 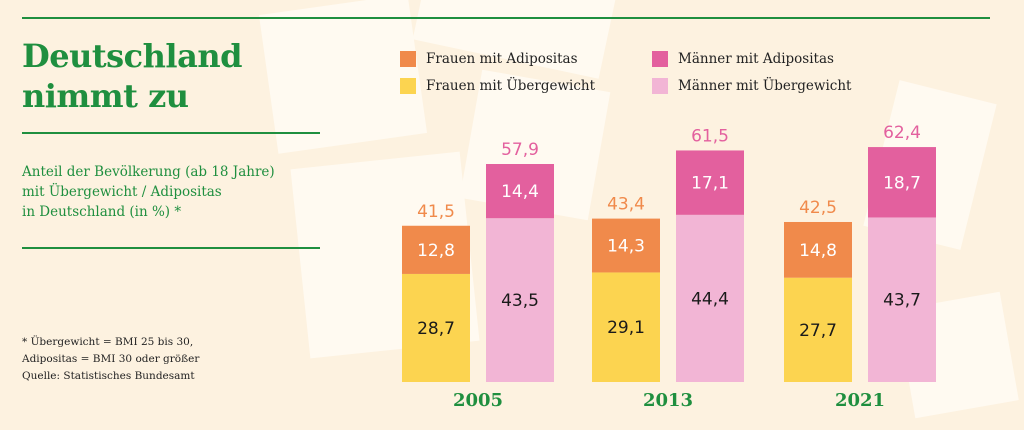 I want to click on total-value-label: 41,5, so click(x=436, y=212).